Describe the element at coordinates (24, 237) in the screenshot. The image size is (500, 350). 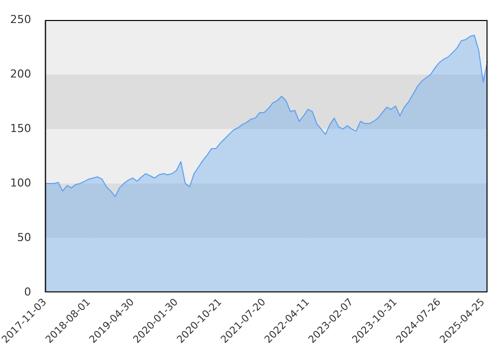
I see `y-tick-label: 50` at that location.